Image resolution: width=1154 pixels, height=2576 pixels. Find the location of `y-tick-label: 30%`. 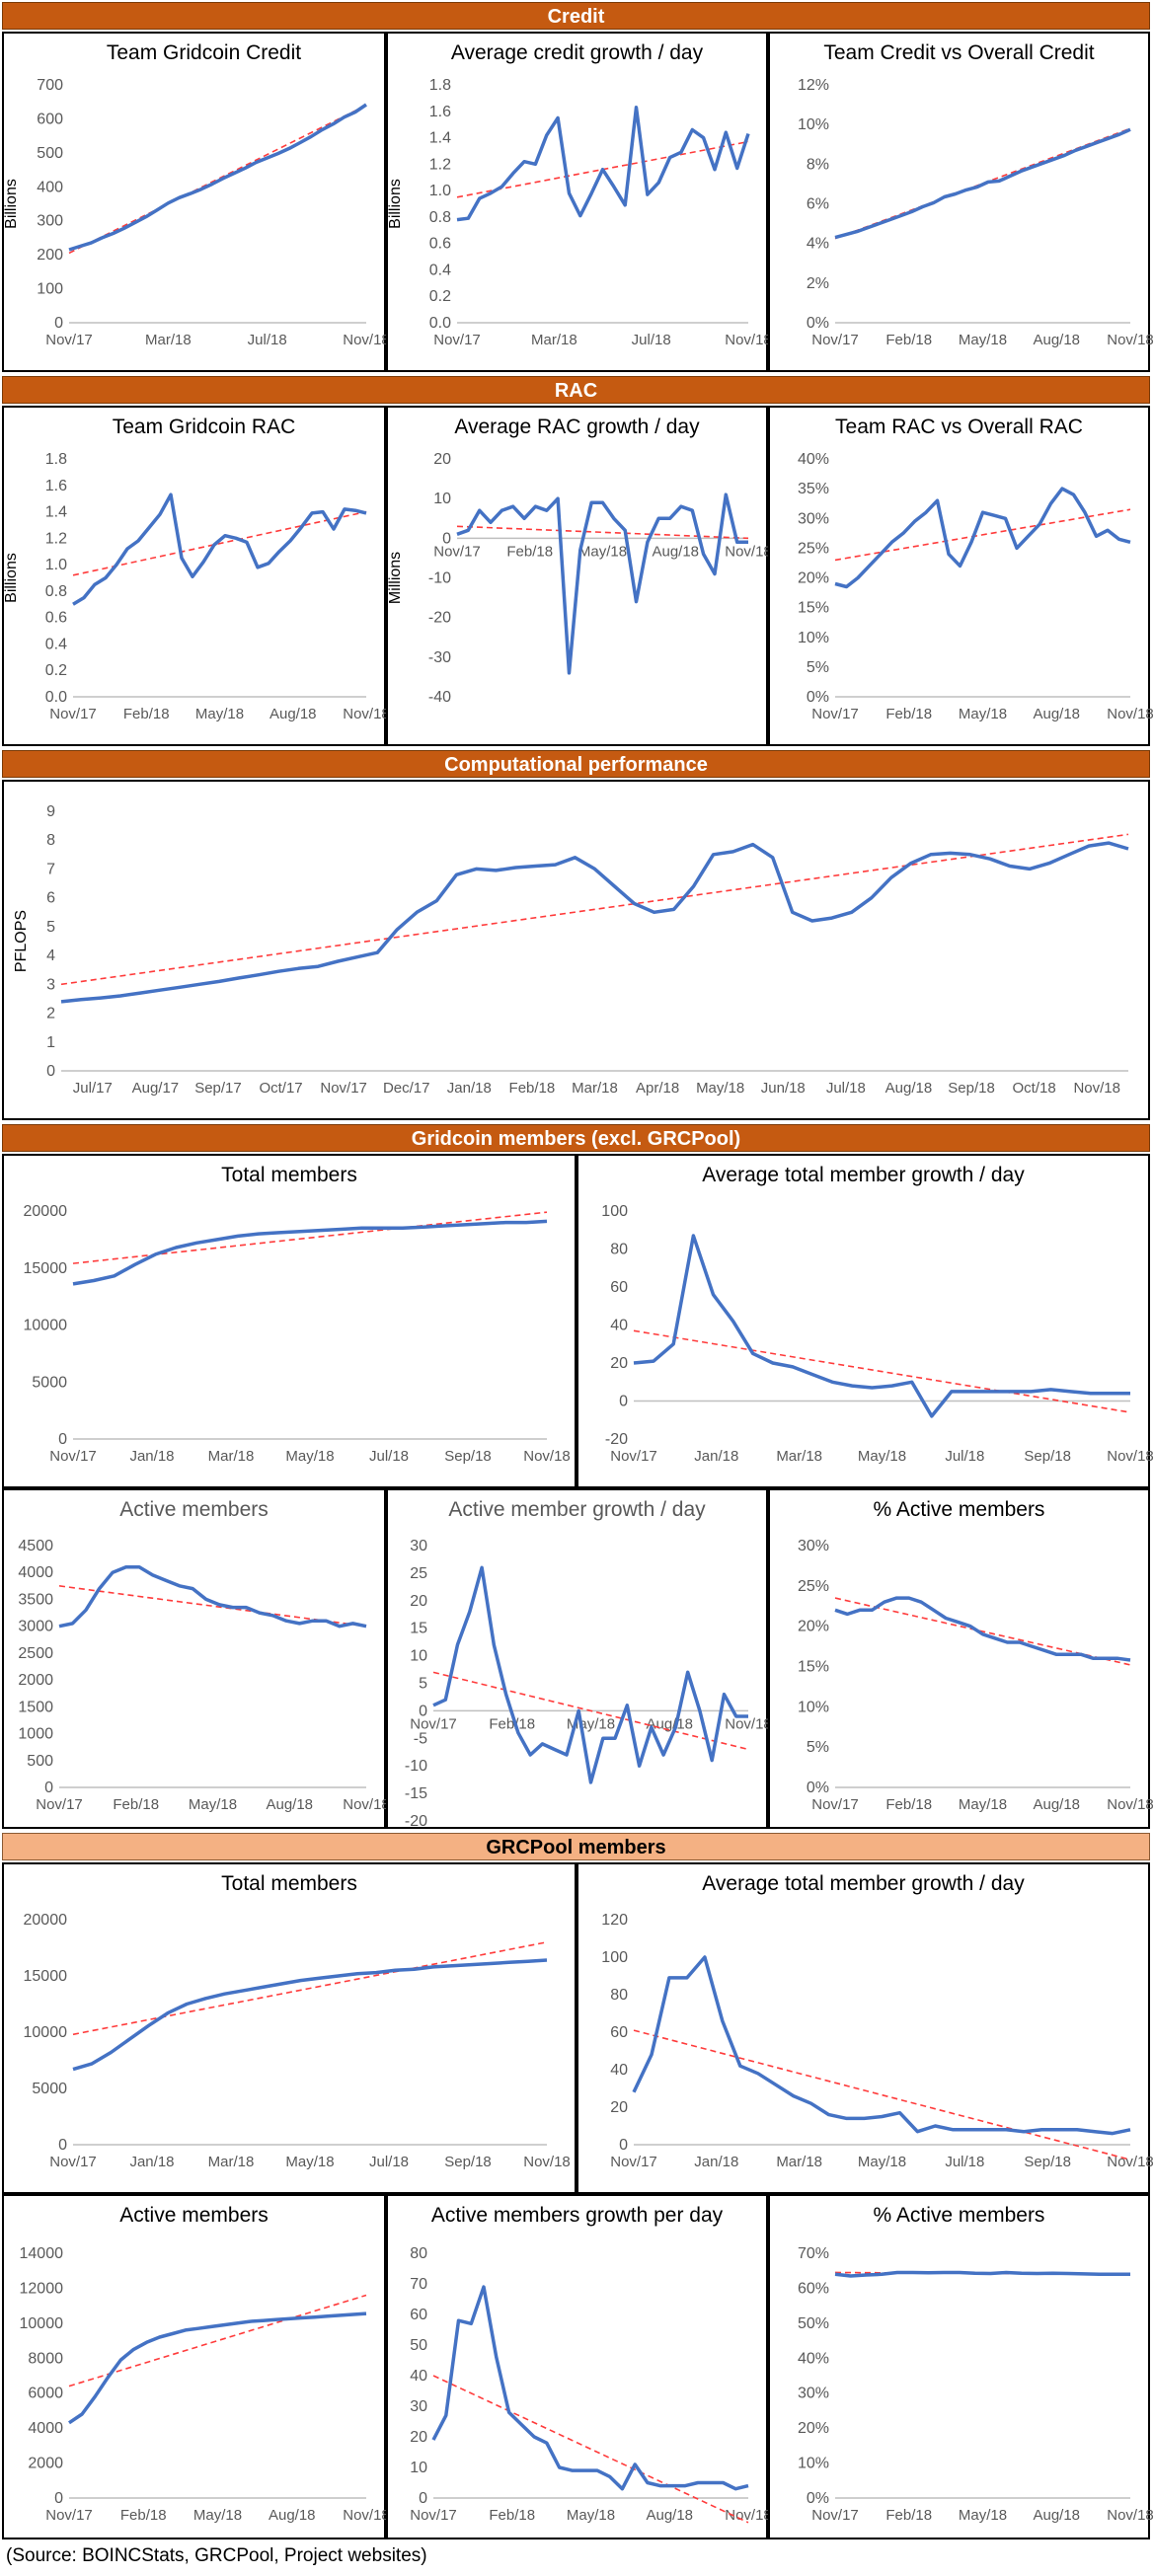

y-tick-label: 30% is located at coordinates (813, 518).